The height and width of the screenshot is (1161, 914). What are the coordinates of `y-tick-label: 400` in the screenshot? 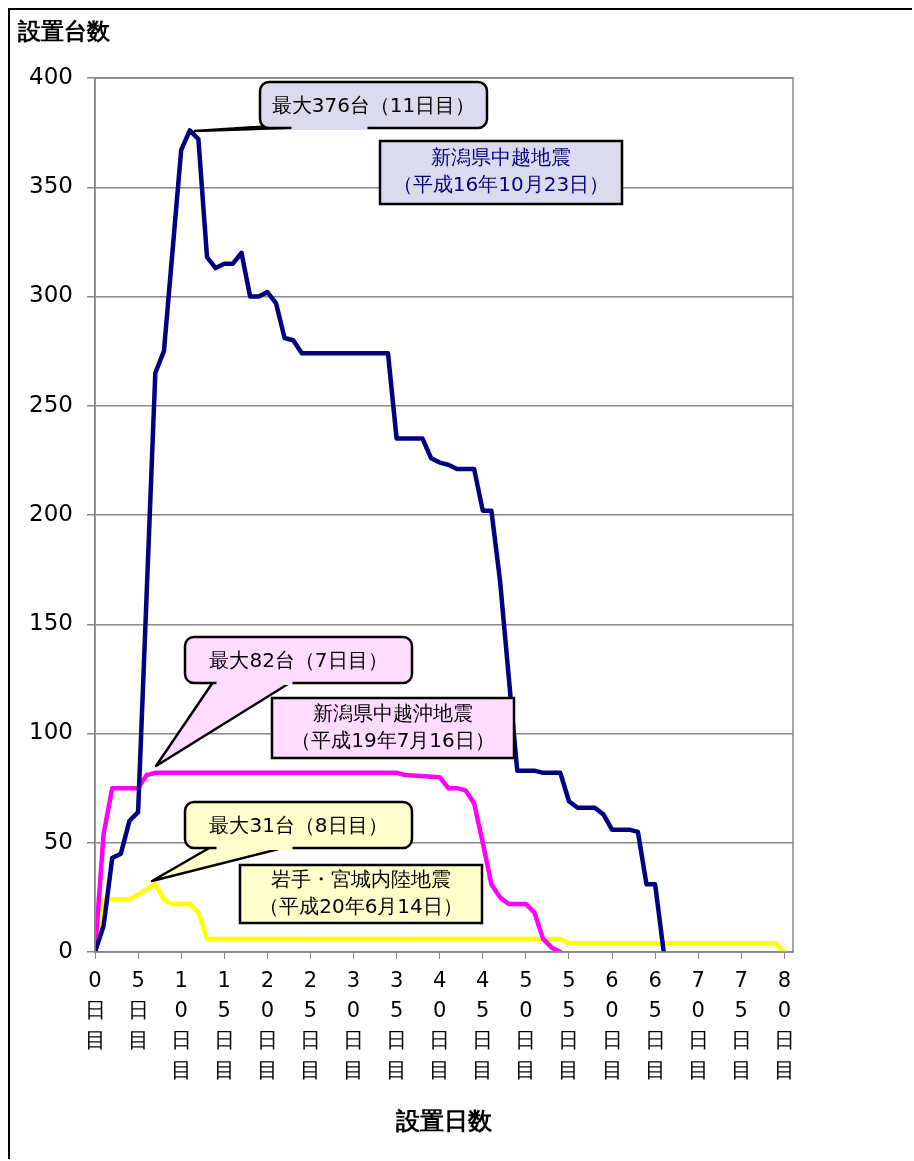 It's located at (51, 75).